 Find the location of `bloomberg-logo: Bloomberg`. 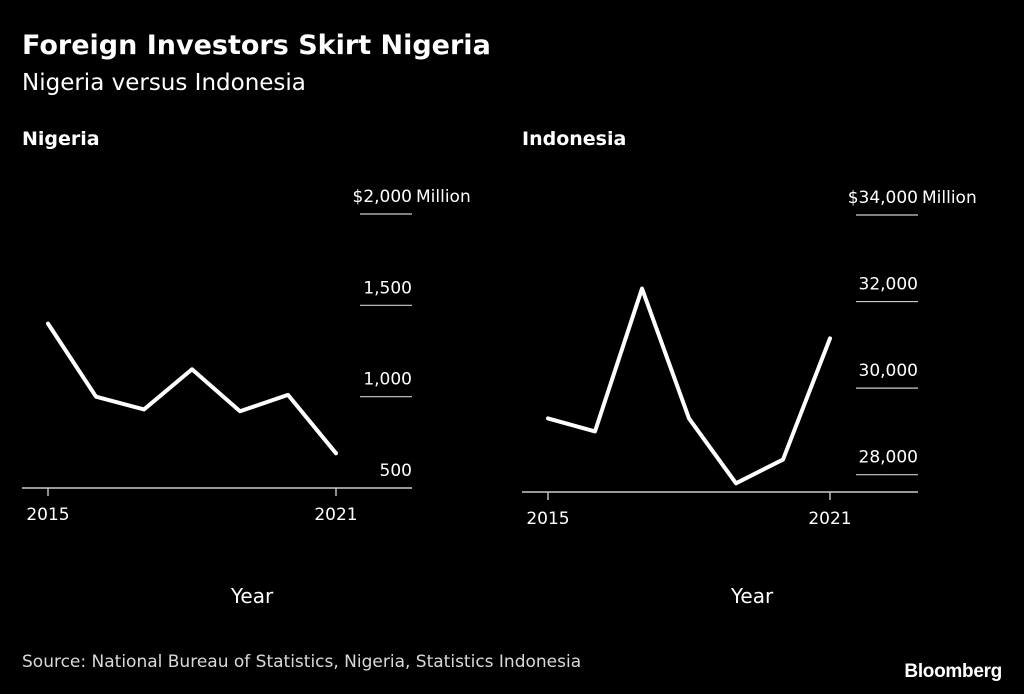

bloomberg-logo: Bloomberg is located at coordinates (953, 671).